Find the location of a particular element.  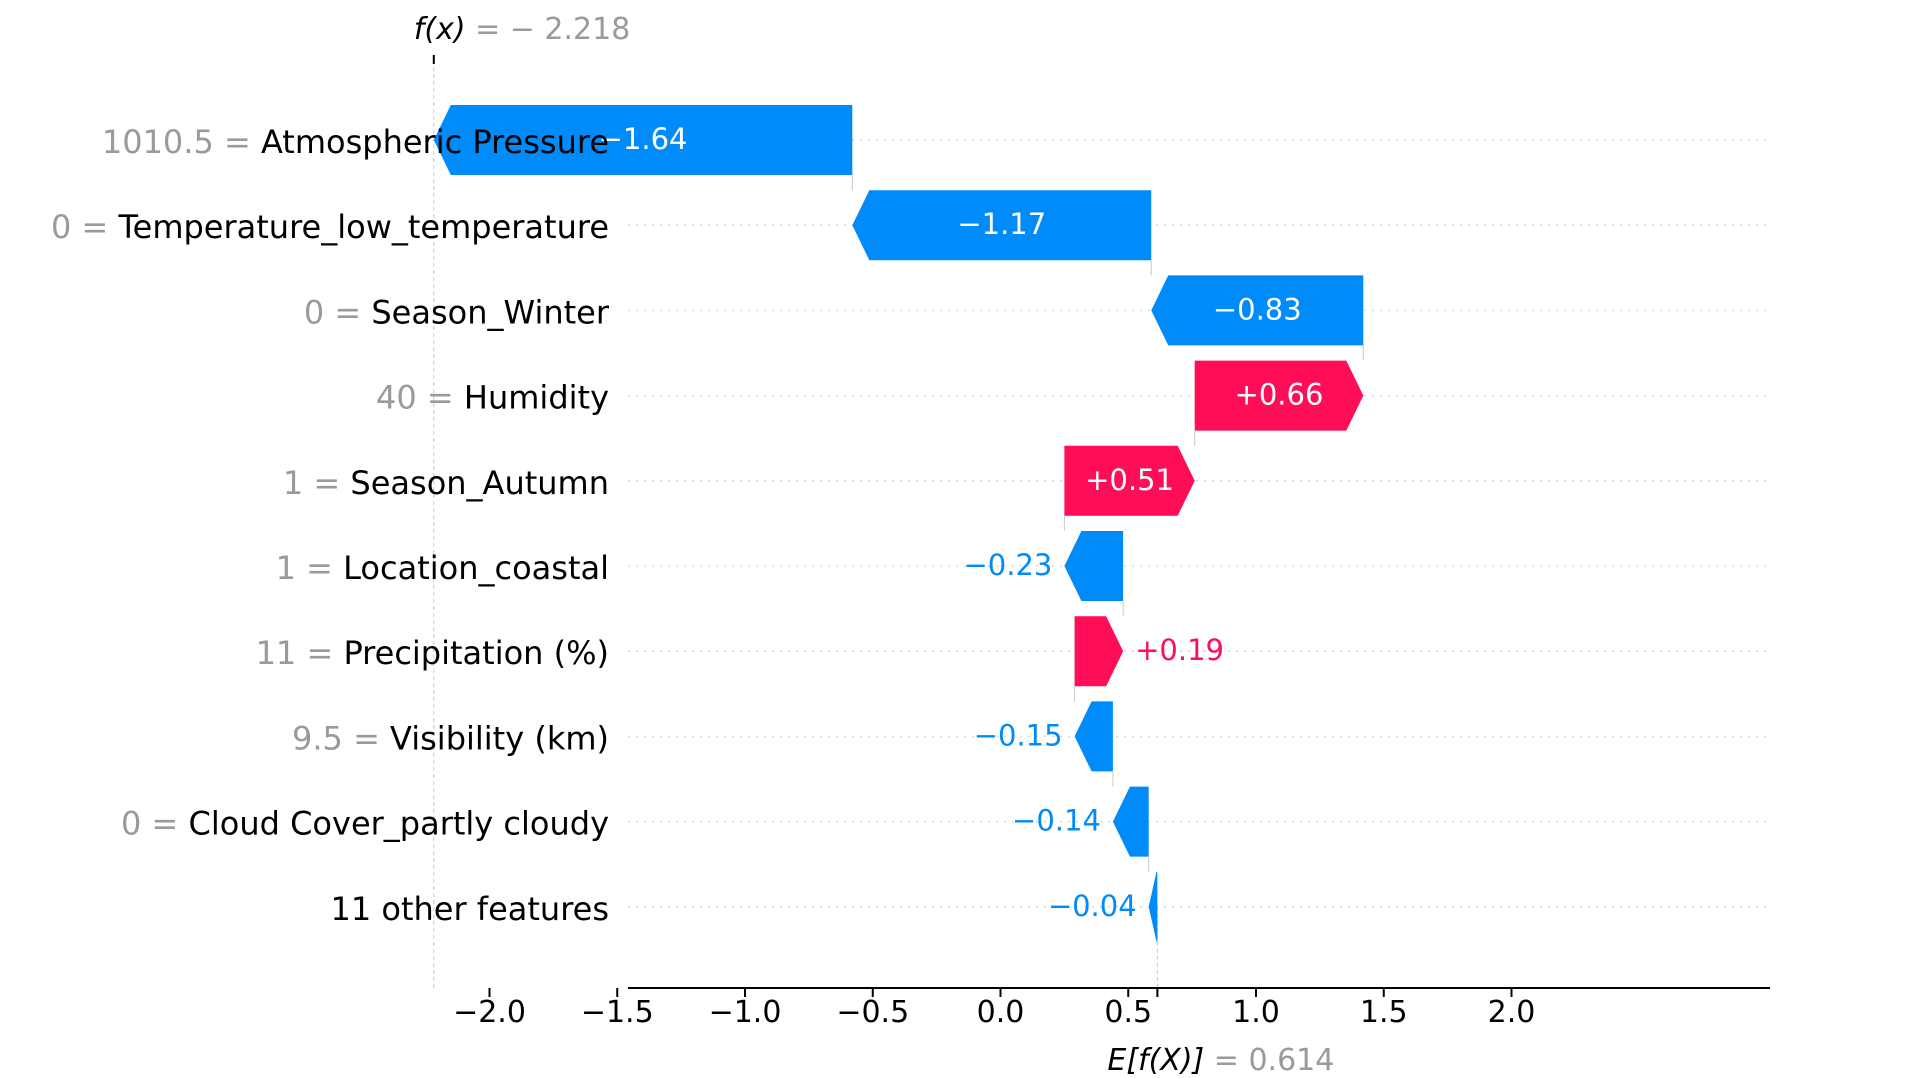

feature-row-label: 0 = Temperature_low_temperature is located at coordinates (330, 227).